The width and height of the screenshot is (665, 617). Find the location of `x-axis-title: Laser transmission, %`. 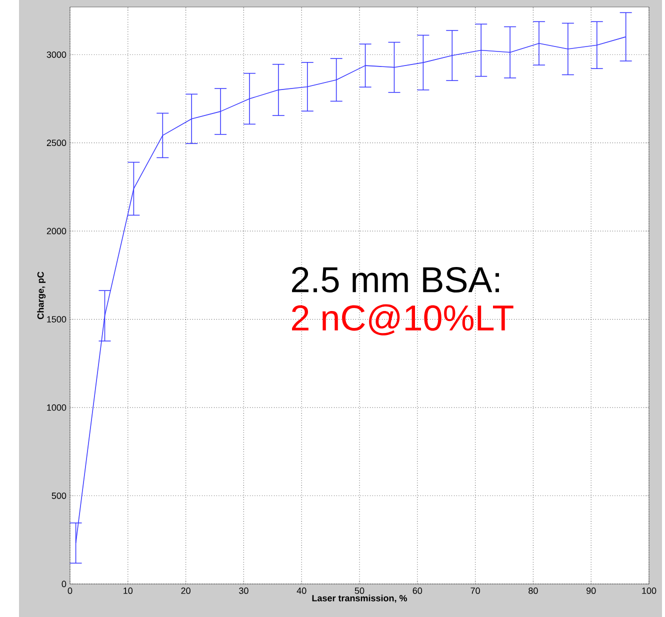

x-axis-title: Laser transmission, % is located at coordinates (360, 598).